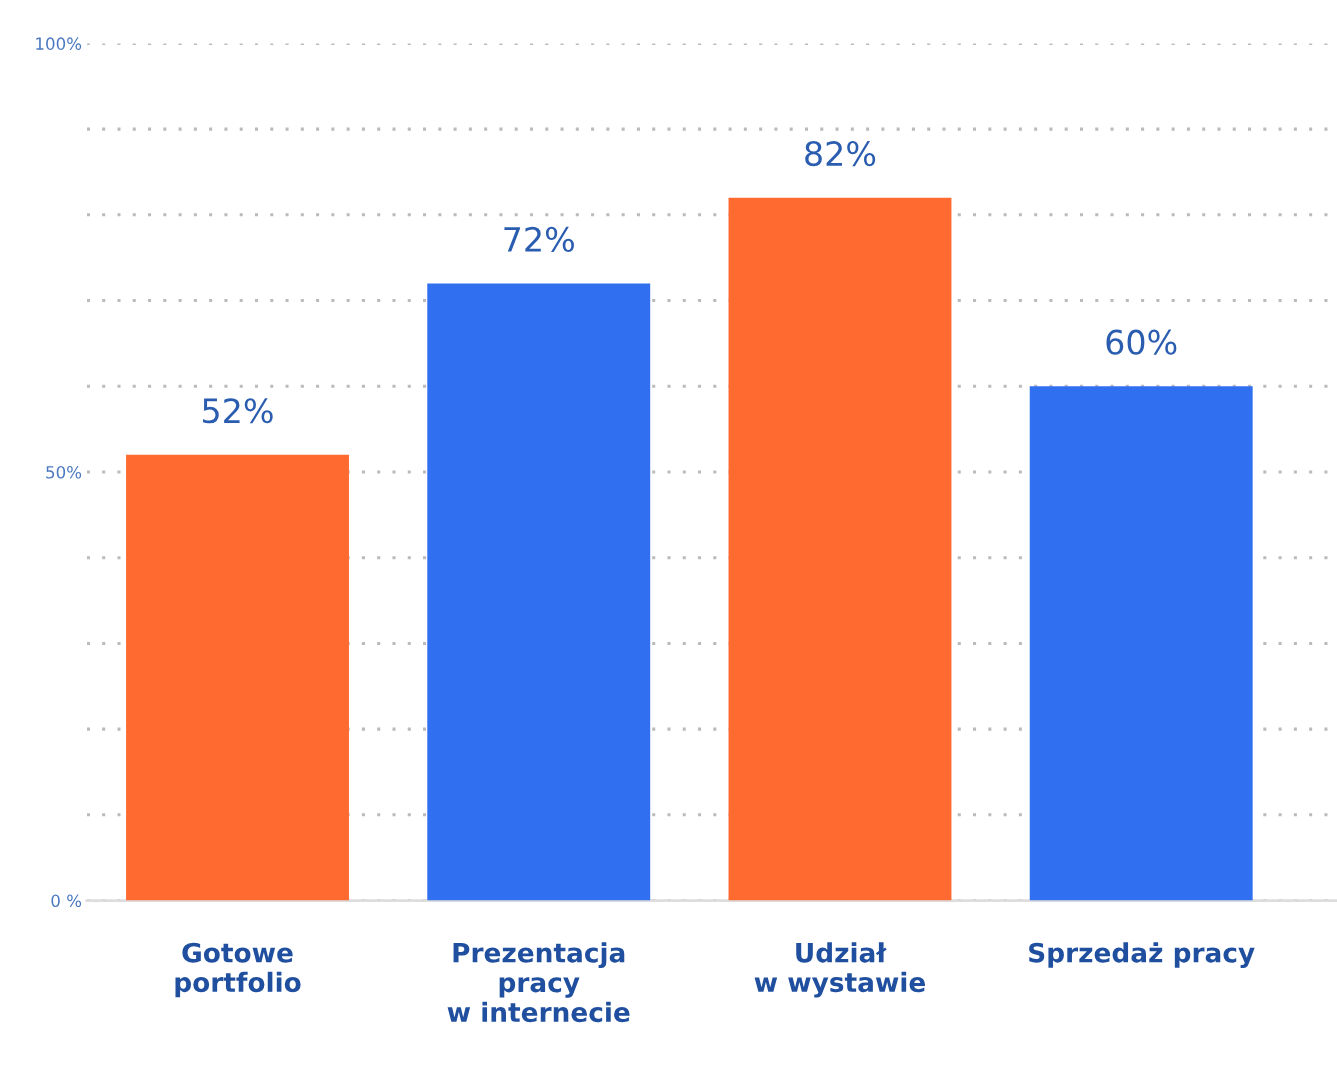  I want to click on y-tick-label: 100%, so click(59, 43).